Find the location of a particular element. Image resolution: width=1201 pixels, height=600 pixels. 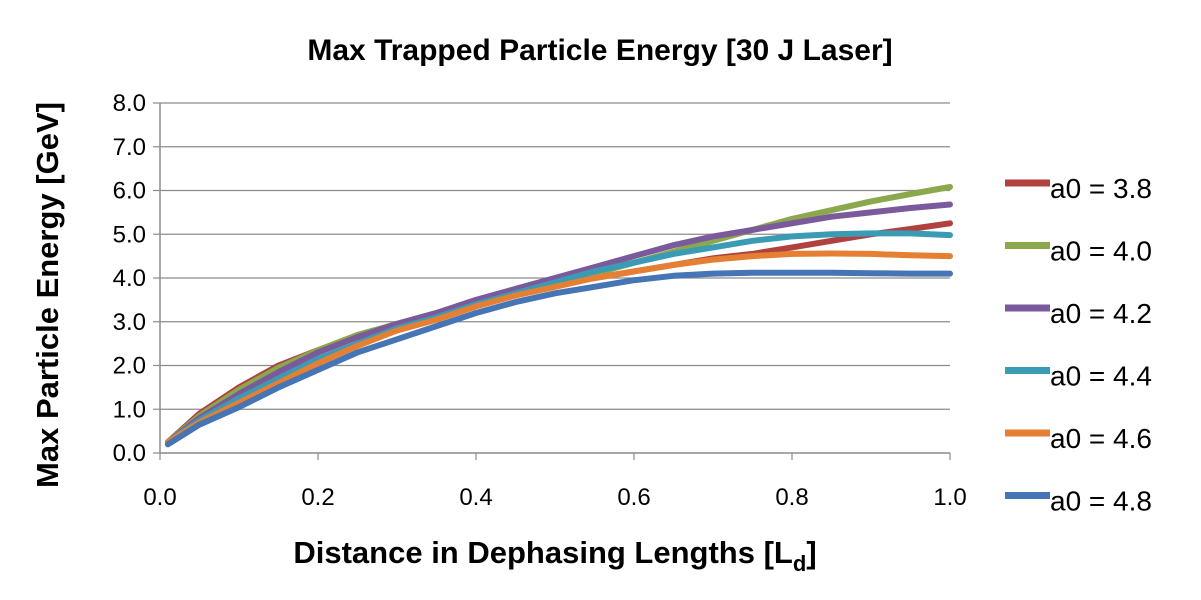

y-tick-label: 1.0 is located at coordinates (129, 409).